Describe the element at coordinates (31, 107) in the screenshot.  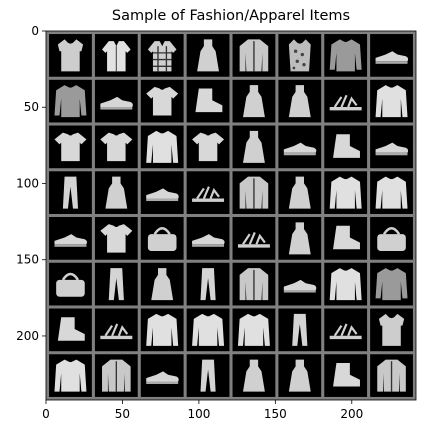
I see `y-tick-label: 50` at that location.